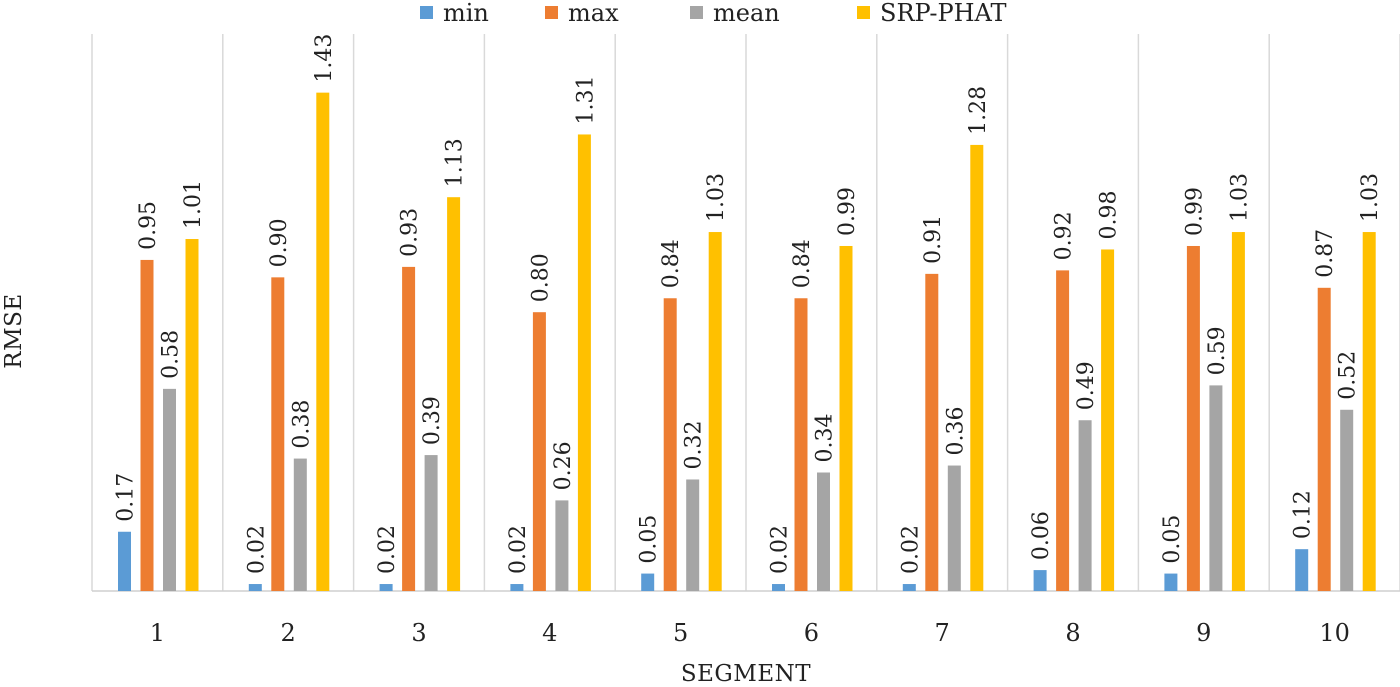 Image resolution: width=1400 pixels, height=687 pixels. I want to click on x-tick-label: 7, so click(942, 633).